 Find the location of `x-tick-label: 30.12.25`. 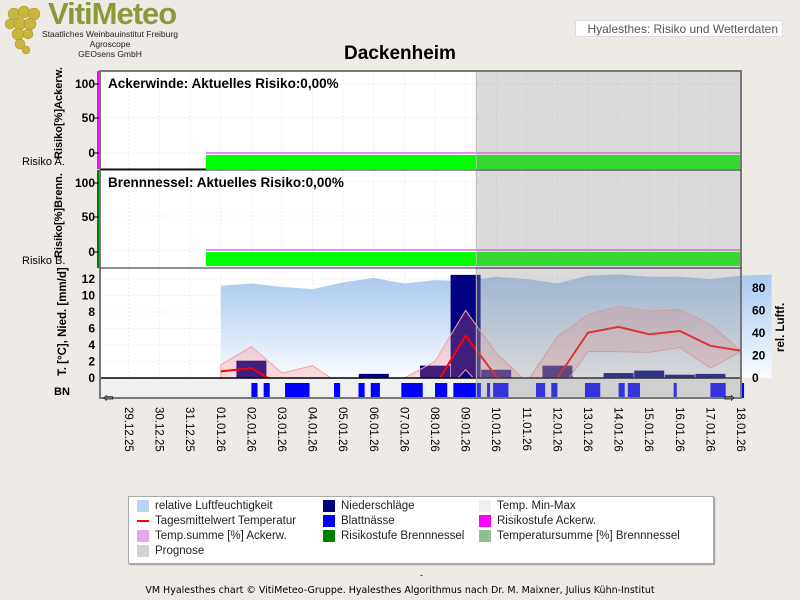

x-tick-label: 30.12.25 is located at coordinates (159, 429).